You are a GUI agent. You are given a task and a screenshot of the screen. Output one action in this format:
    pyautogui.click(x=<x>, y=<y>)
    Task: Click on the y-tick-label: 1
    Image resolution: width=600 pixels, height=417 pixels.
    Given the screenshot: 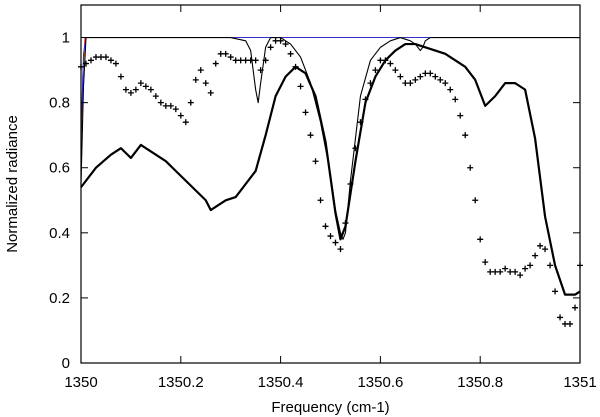 What is the action you would take?
    pyautogui.click(x=66, y=38)
    